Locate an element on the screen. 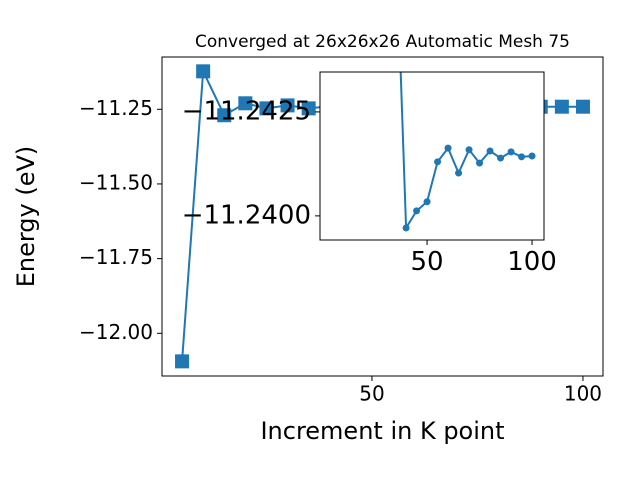 The width and height of the screenshot is (640, 480). chart-title: Converged at 26x26x26 Automatic Mesh 75 is located at coordinates (382, 42).